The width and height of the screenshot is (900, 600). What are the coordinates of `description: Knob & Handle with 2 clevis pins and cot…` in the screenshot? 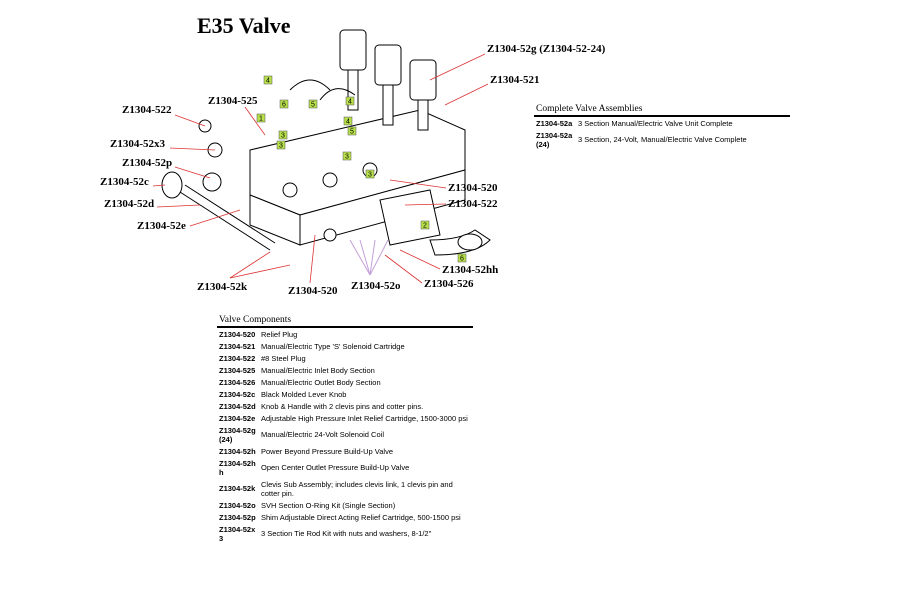 It's located at (342, 406).